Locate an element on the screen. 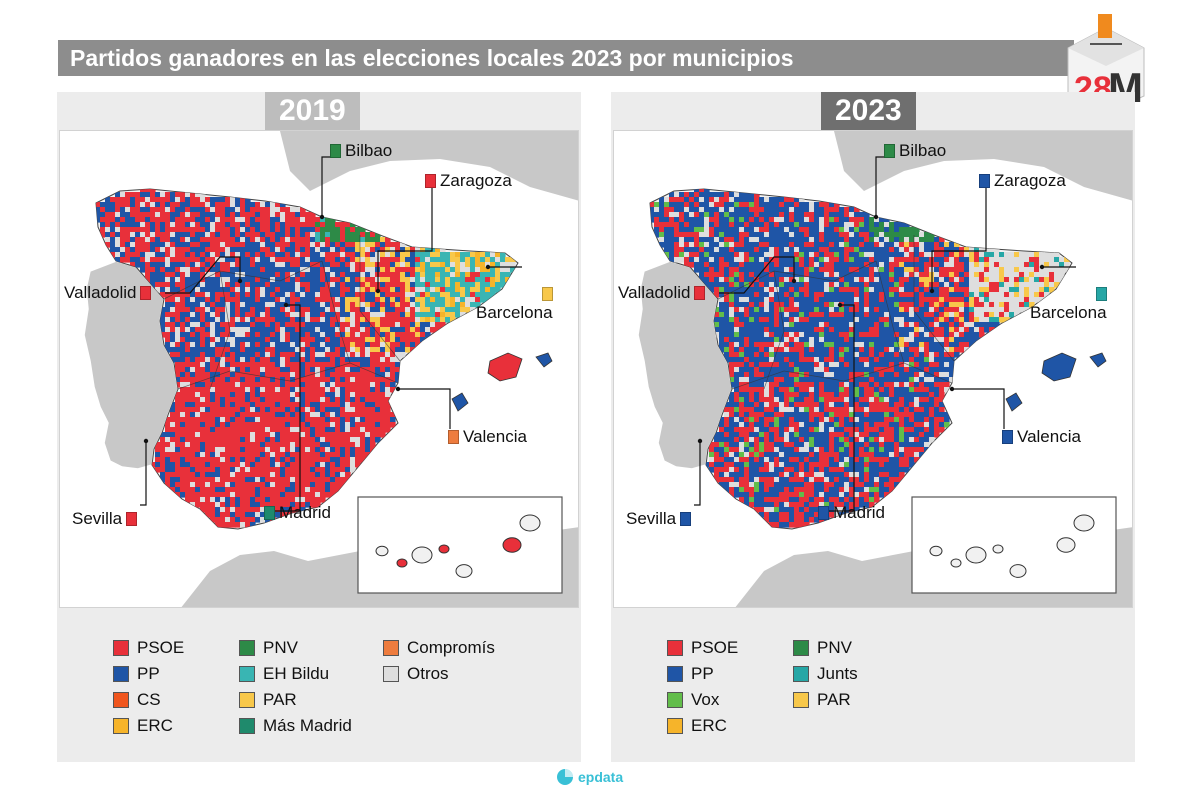  city-party-swatch is located at coordinates (547, 294).